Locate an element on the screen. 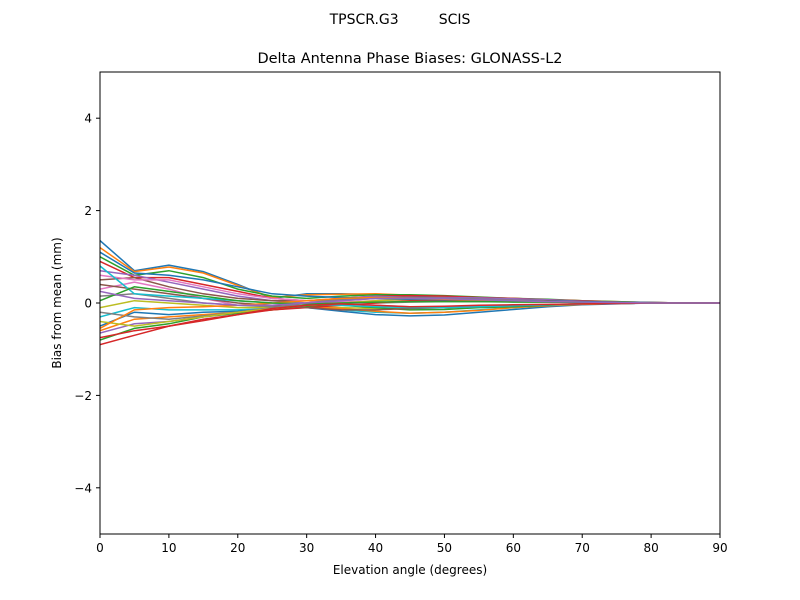 This screenshot has height=600, width=800. chart-title: Delta Antenna Phase Biases: GLONASS-L2 is located at coordinates (409, 59).